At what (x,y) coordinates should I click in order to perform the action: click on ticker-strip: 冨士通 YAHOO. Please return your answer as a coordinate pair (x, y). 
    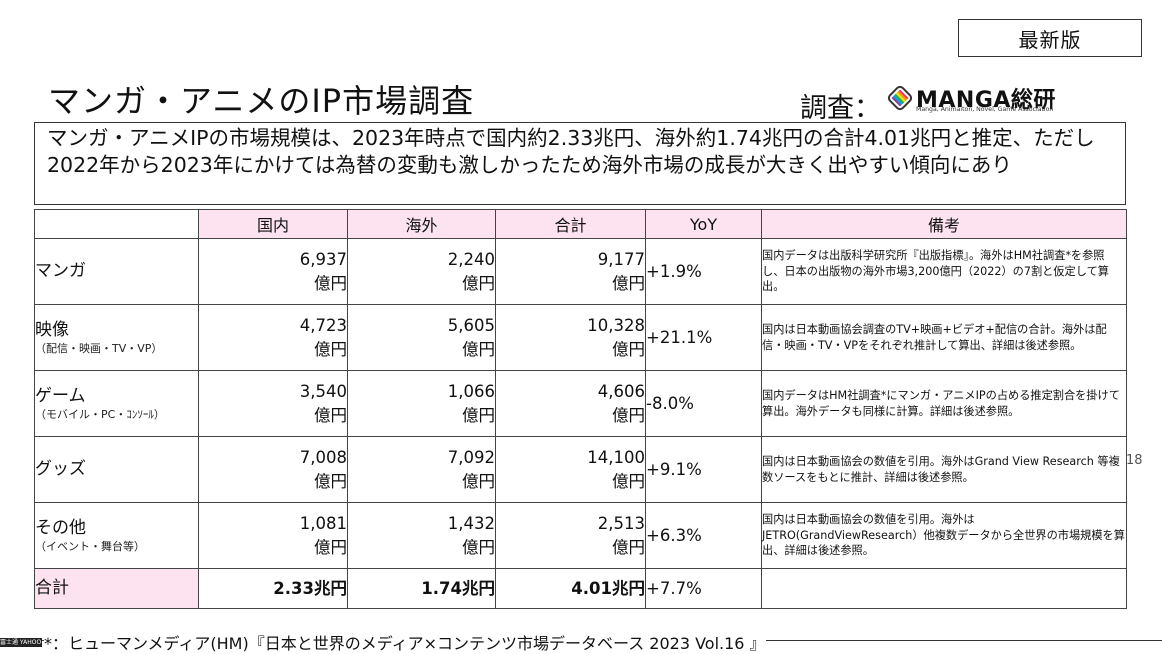
    Looking at the image, I should click on (21, 642).